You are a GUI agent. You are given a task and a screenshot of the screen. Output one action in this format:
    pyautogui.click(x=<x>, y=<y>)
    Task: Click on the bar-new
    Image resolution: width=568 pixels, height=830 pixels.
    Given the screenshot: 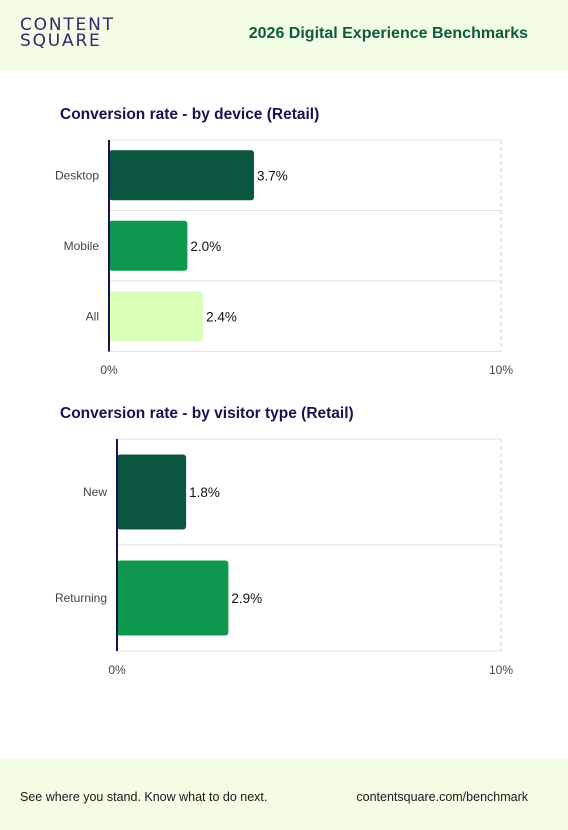 What is the action you would take?
    pyautogui.click(x=152, y=492)
    